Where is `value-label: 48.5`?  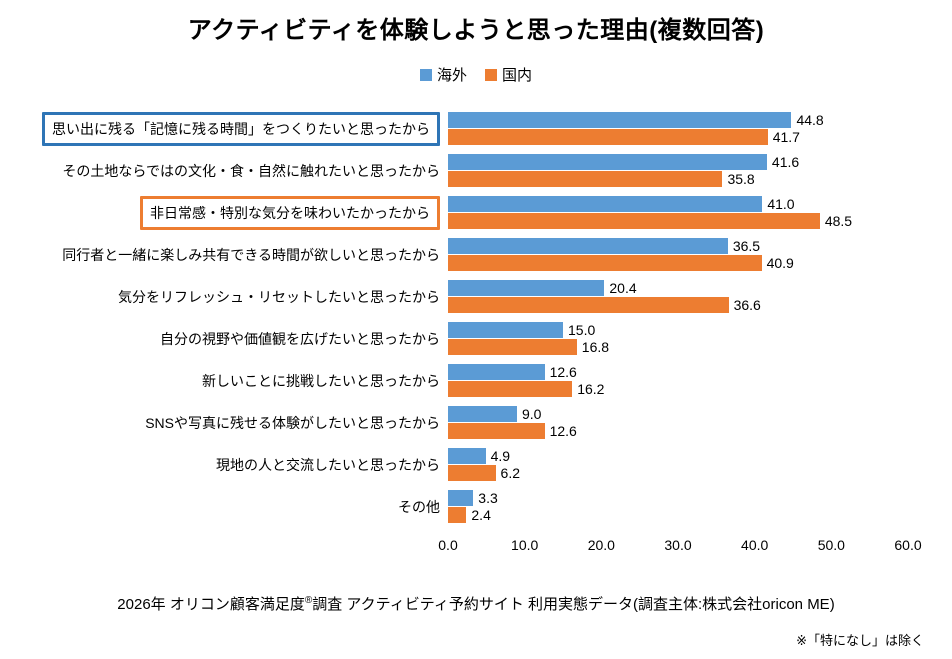
value-label: 48.5 is located at coordinates (838, 221).